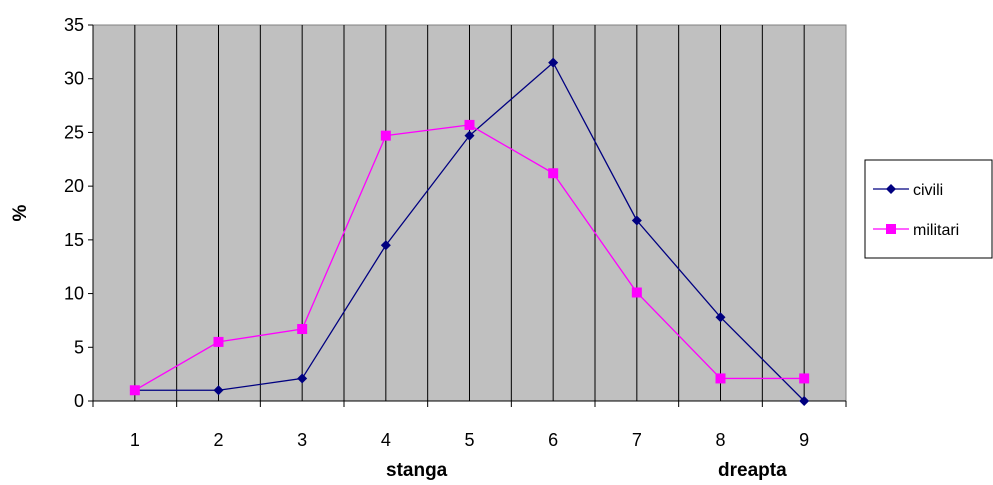 Image resolution: width=993 pixels, height=485 pixels. Describe the element at coordinates (469, 425) in the screenshot. I see `x-axis-ticks: 1 2 3 4 5 6 7 8 9` at that location.